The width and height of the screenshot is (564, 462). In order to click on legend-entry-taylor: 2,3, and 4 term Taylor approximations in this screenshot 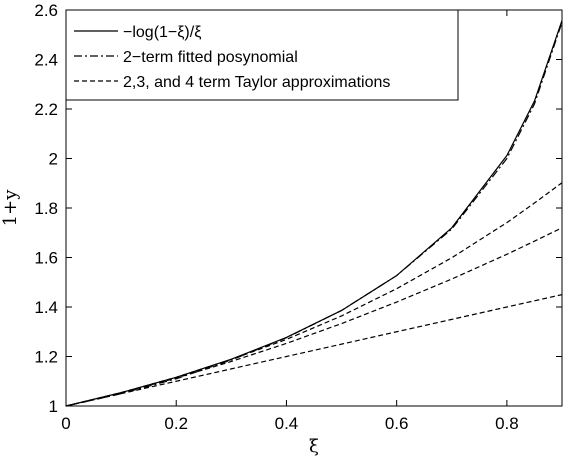, I will do `click(256, 82)`.